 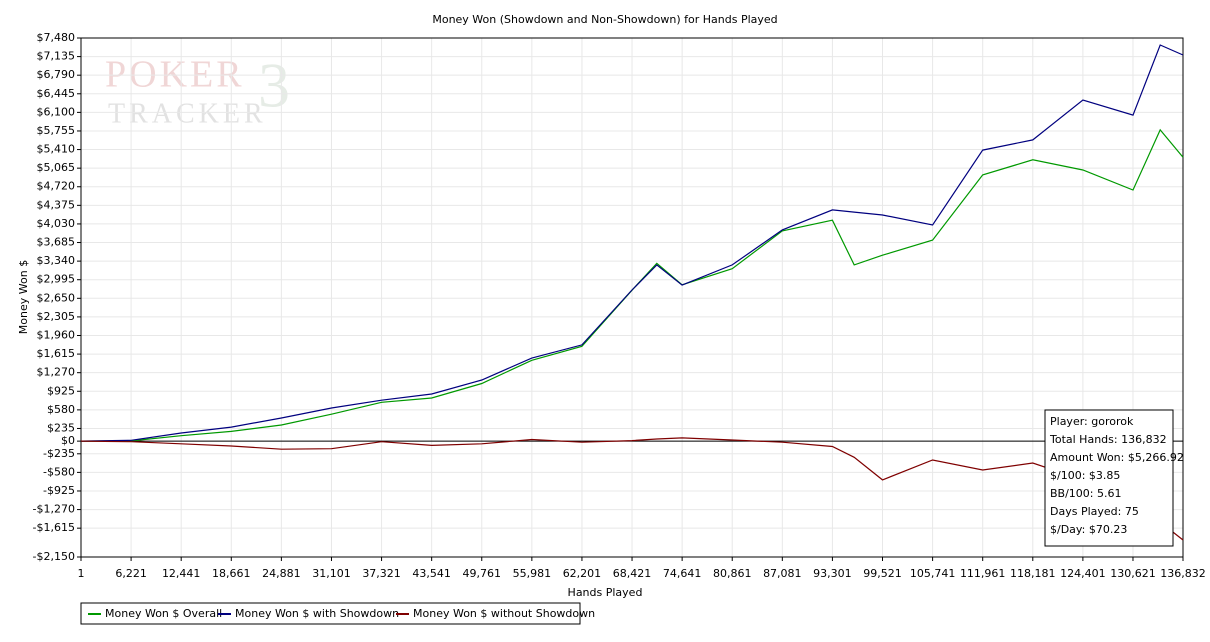 What do you see at coordinates (23, 297) in the screenshot?
I see `y-axis-label: Money Won $` at bounding box center [23, 297].